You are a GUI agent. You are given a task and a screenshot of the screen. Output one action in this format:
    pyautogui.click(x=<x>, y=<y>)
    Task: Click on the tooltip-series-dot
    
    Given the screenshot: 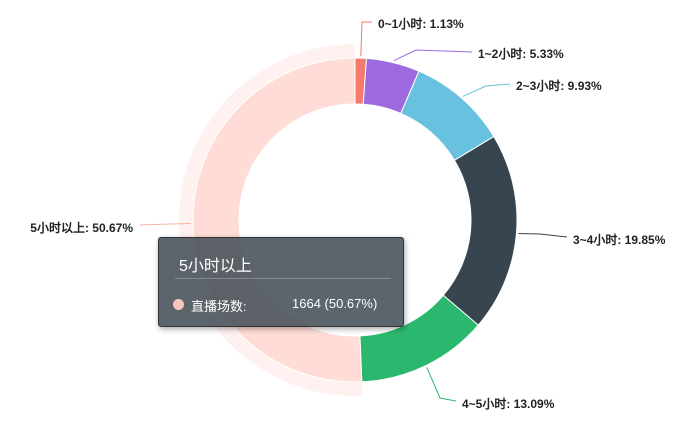 What is the action you would take?
    pyautogui.click(x=178, y=304)
    